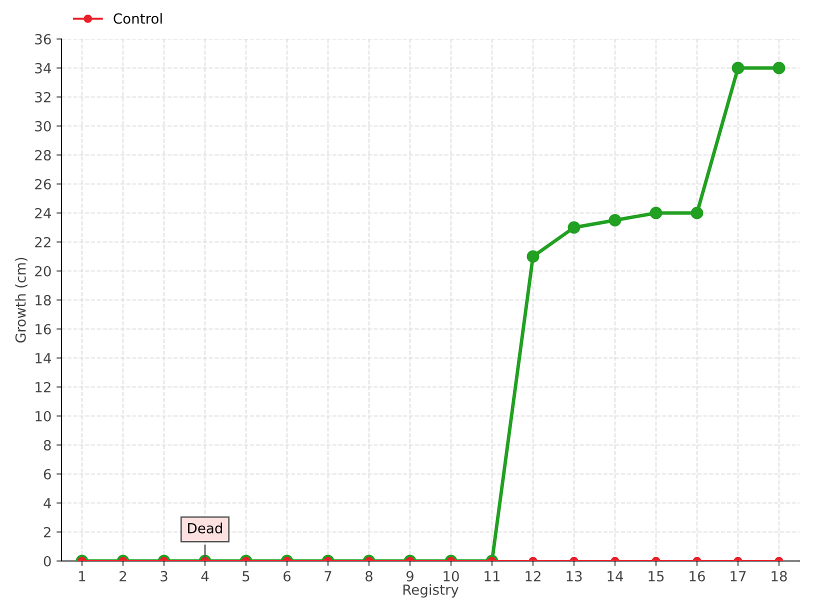 This screenshot has height=600, width=820. Describe the element at coordinates (451, 576) in the screenshot. I see `x-tick-label: 10` at that location.